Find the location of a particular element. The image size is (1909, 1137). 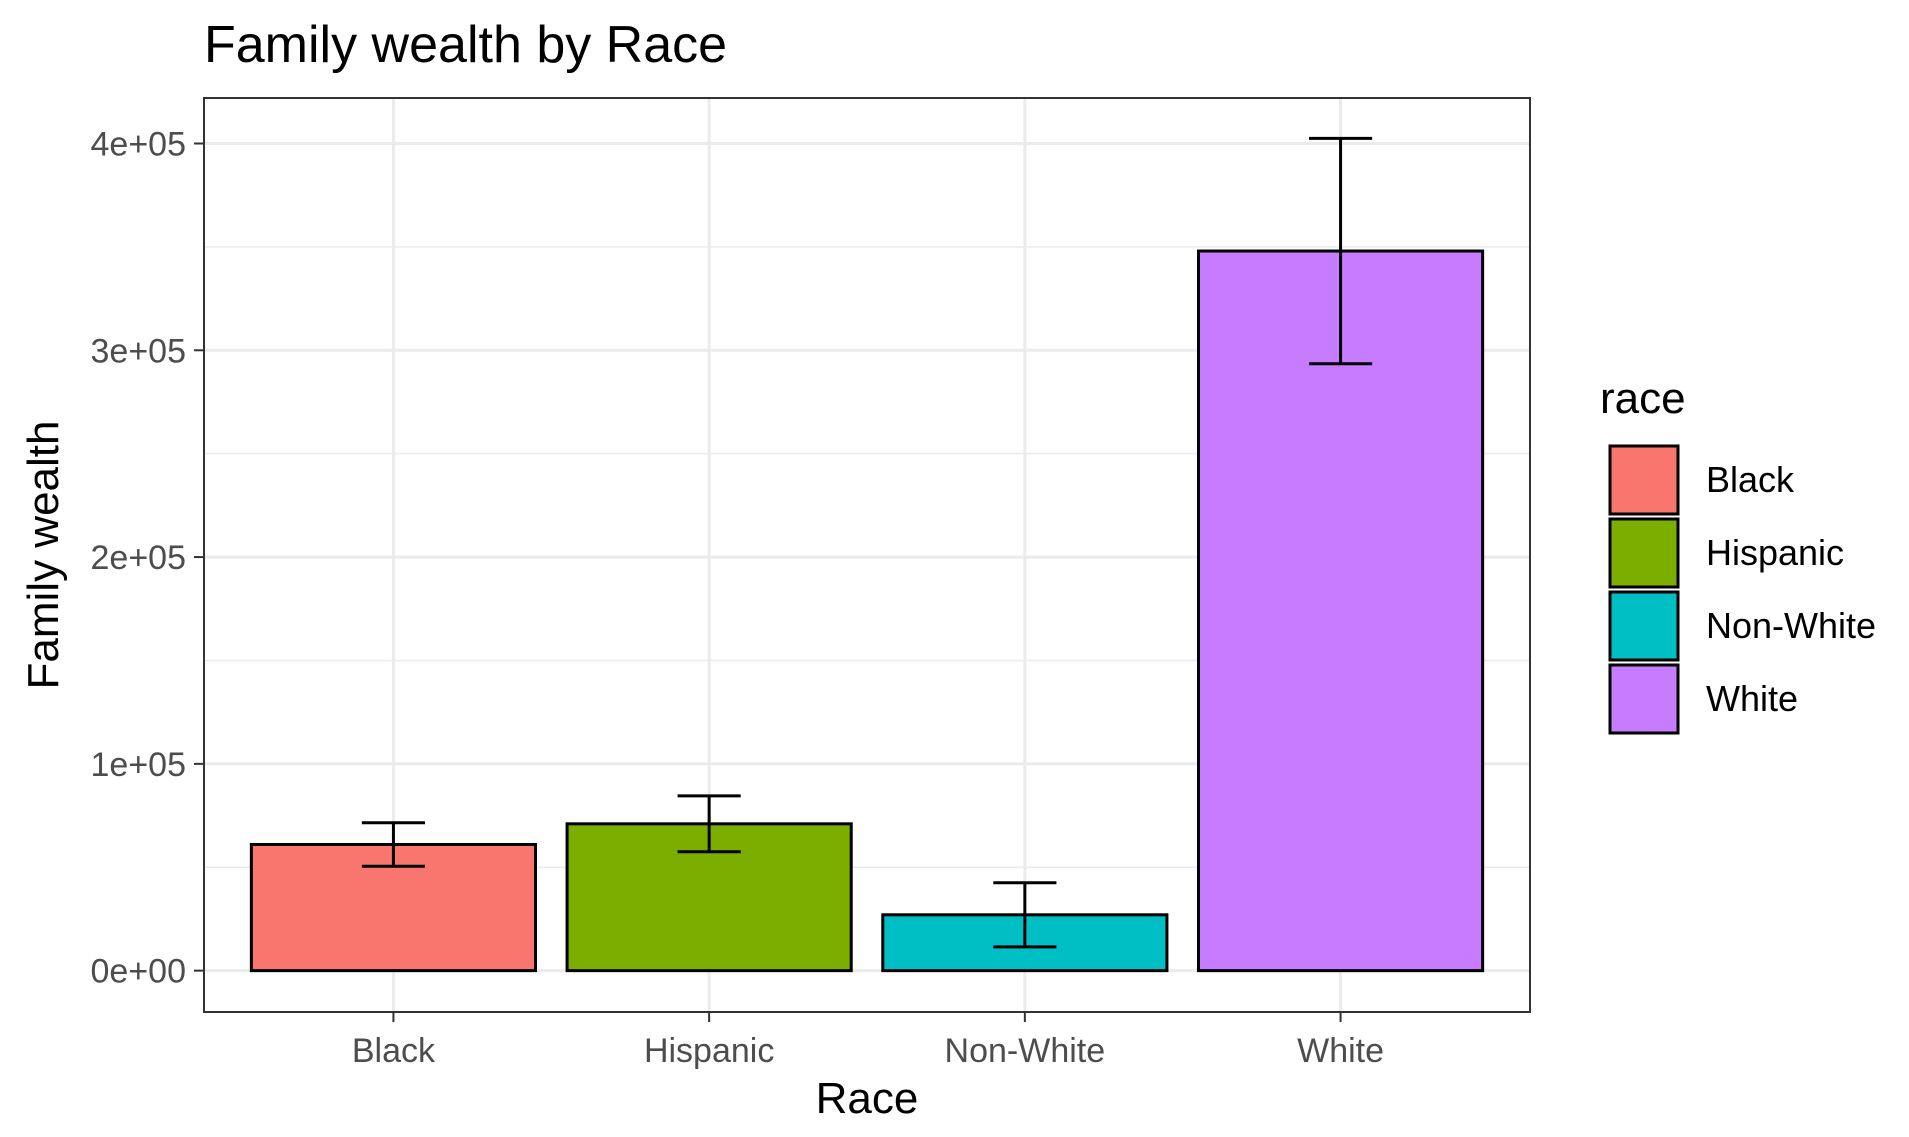

x-axis-title: Race is located at coordinates (867, 1098).